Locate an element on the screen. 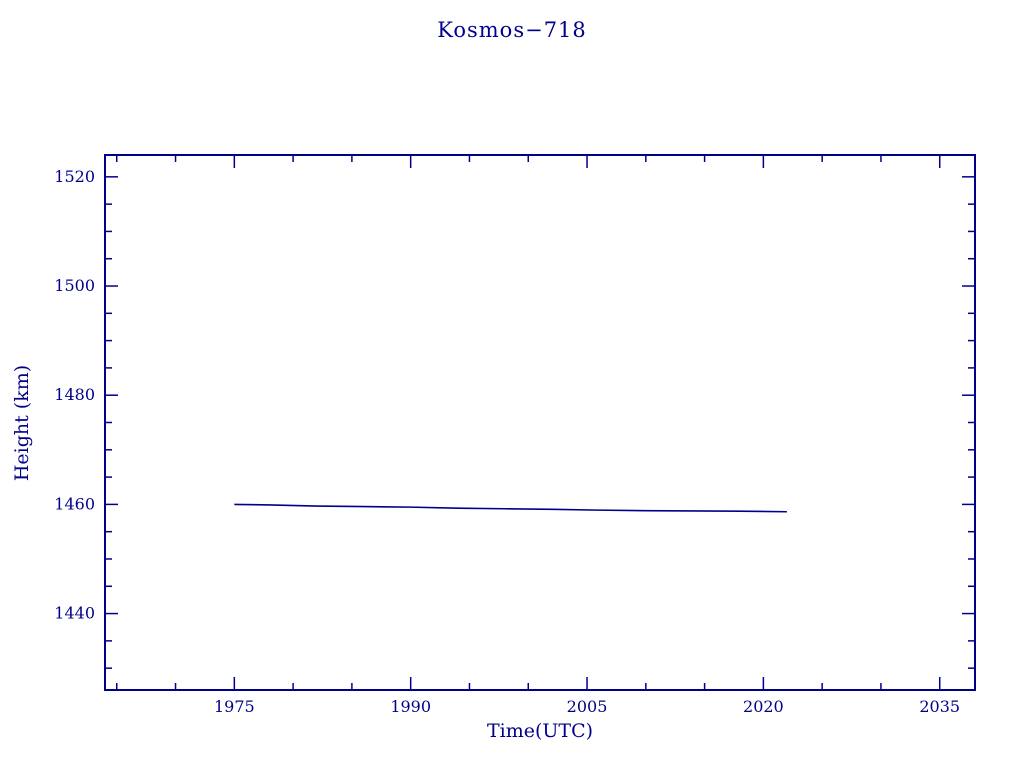 The image size is (1024, 768). y-tick-label: 1440 is located at coordinates (74, 613).